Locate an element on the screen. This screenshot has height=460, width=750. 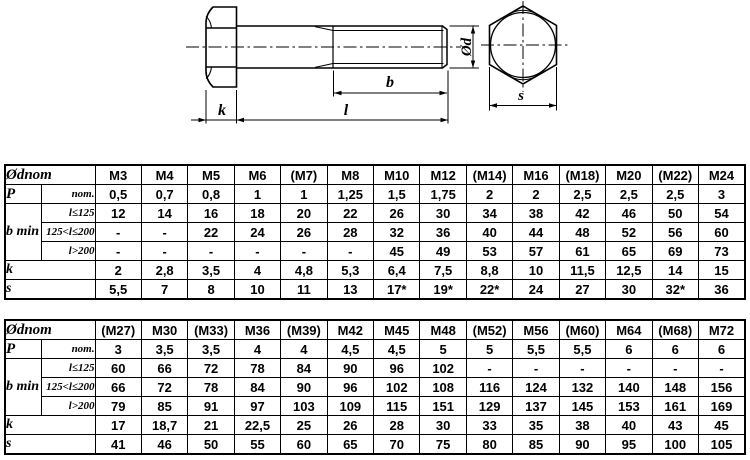
row-sublabel-length-range: l≤125 is located at coordinates (68, 213).